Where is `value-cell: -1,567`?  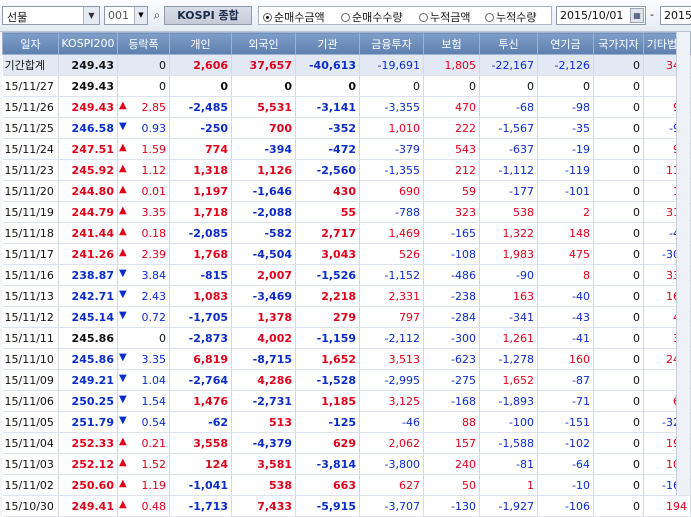 value-cell: -1,567 is located at coordinates (508, 128).